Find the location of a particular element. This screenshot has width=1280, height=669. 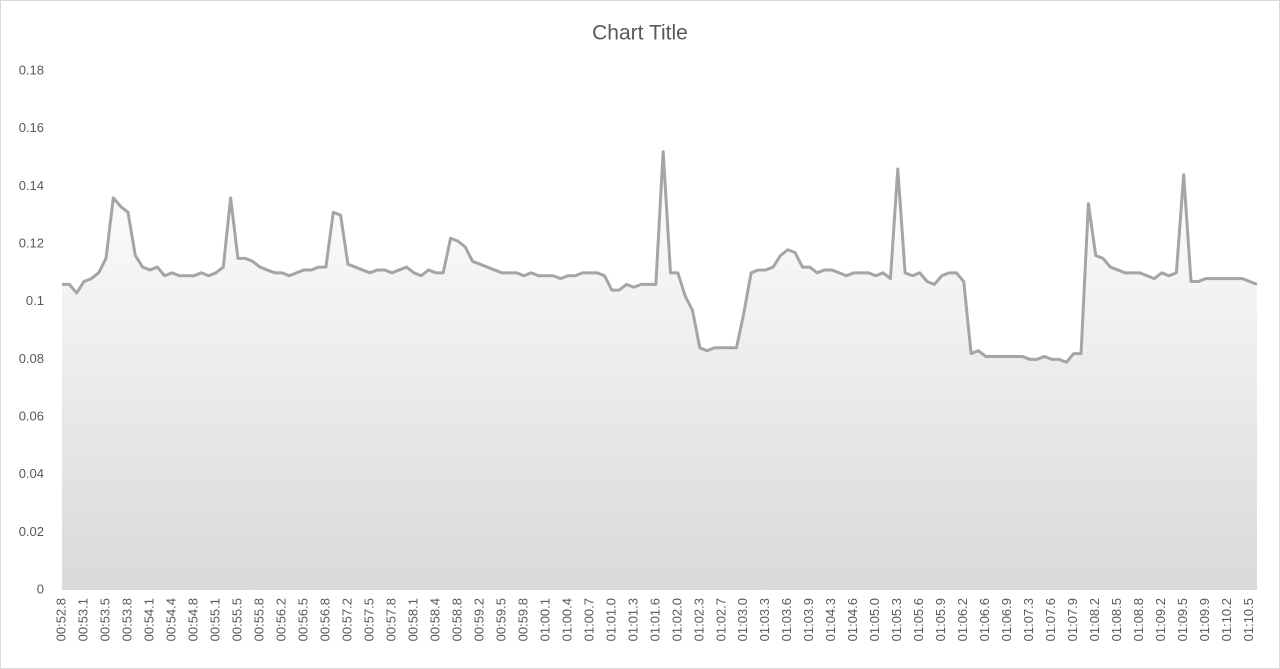

y-tick-label: 0.14 is located at coordinates (31, 185).